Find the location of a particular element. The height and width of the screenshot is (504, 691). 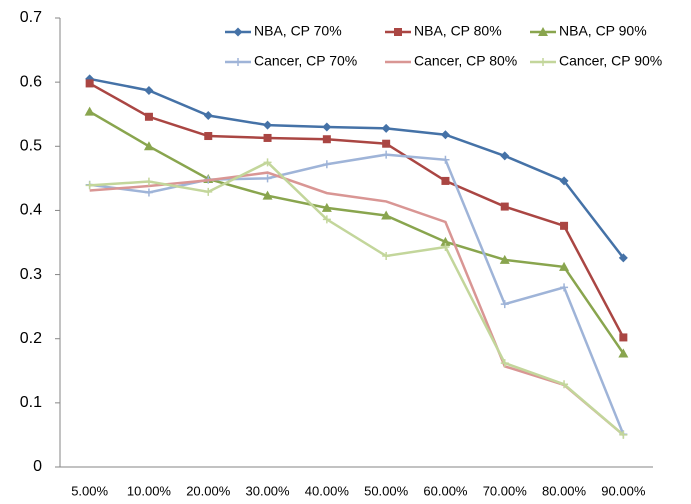

y-tick-label: 0.5 is located at coordinates (31, 146).